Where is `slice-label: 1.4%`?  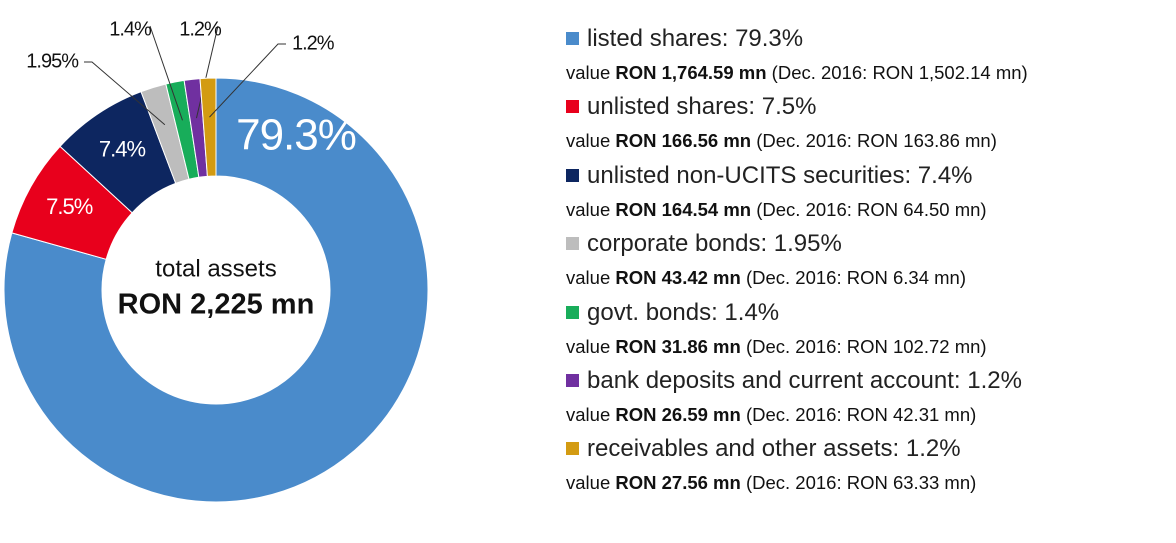 slice-label: 1.4% is located at coordinates (130, 29).